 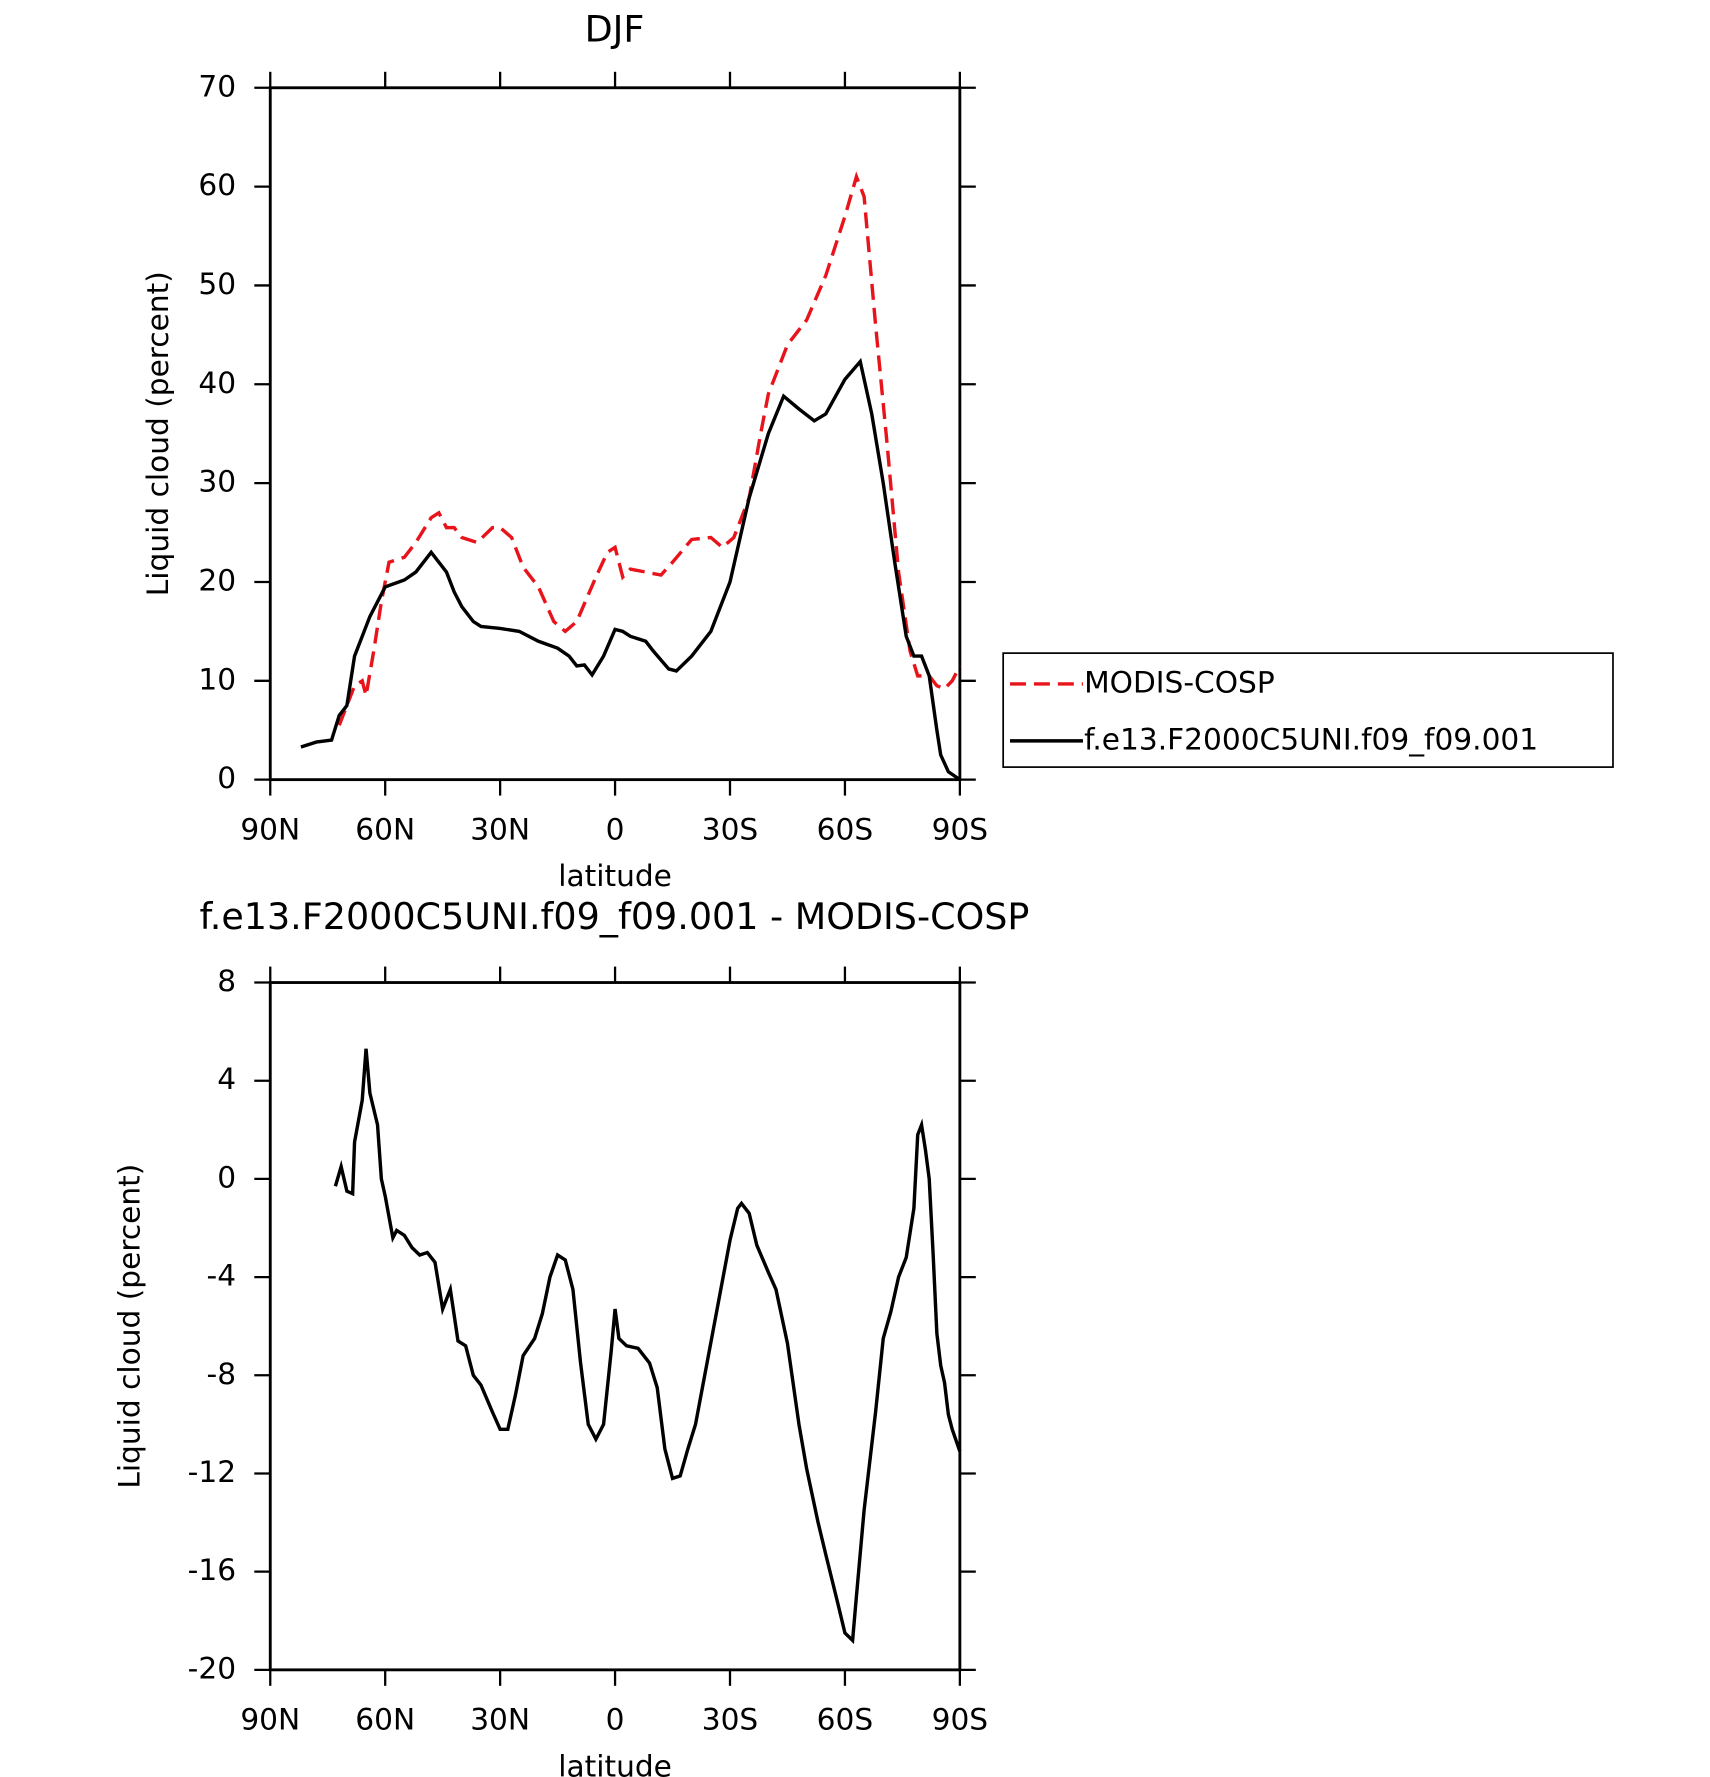 What do you see at coordinates (1308, 710) in the screenshot?
I see `legend-box` at bounding box center [1308, 710].